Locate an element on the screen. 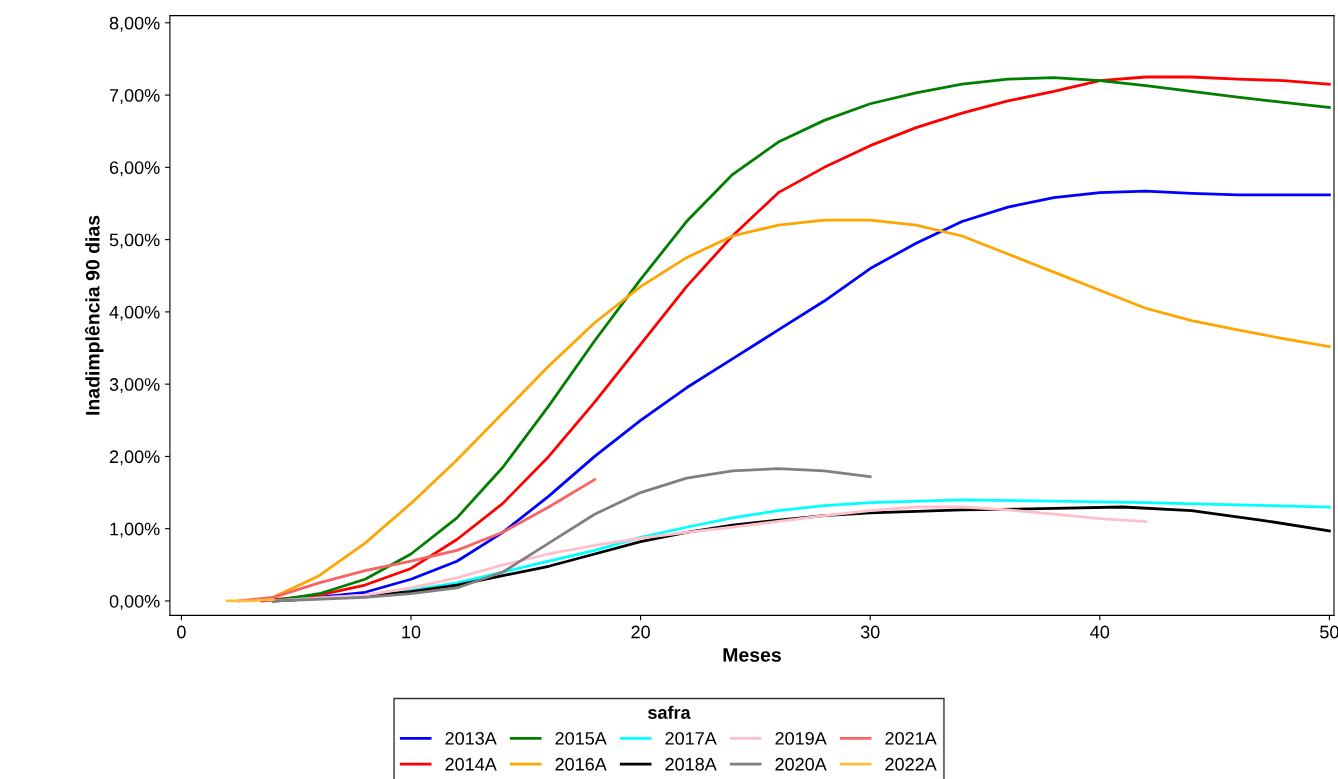 The height and width of the screenshot is (779, 1338). y-tick-label: 7,00% is located at coordinates (134, 96).